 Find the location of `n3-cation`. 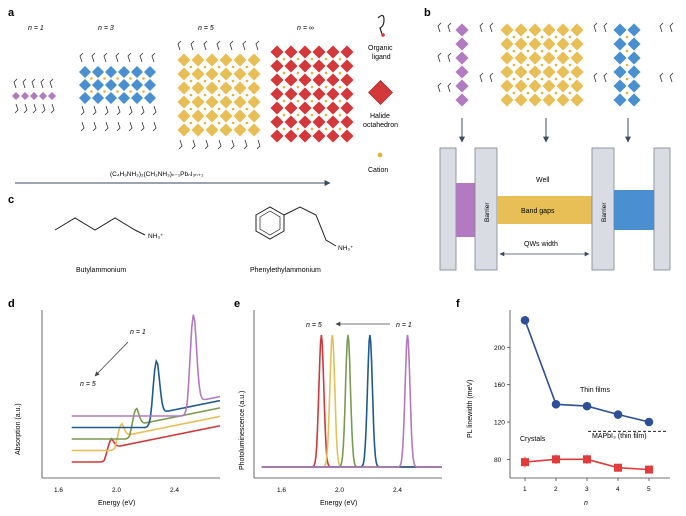

n3-cation is located at coordinates (104, 78).